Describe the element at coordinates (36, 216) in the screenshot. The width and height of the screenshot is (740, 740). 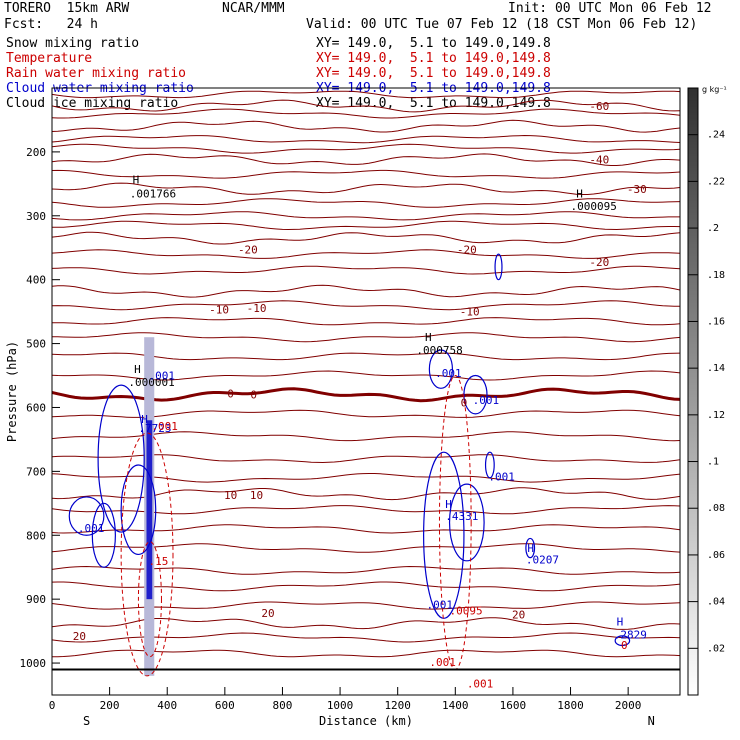
I see `y-tick-label: 300` at that location.